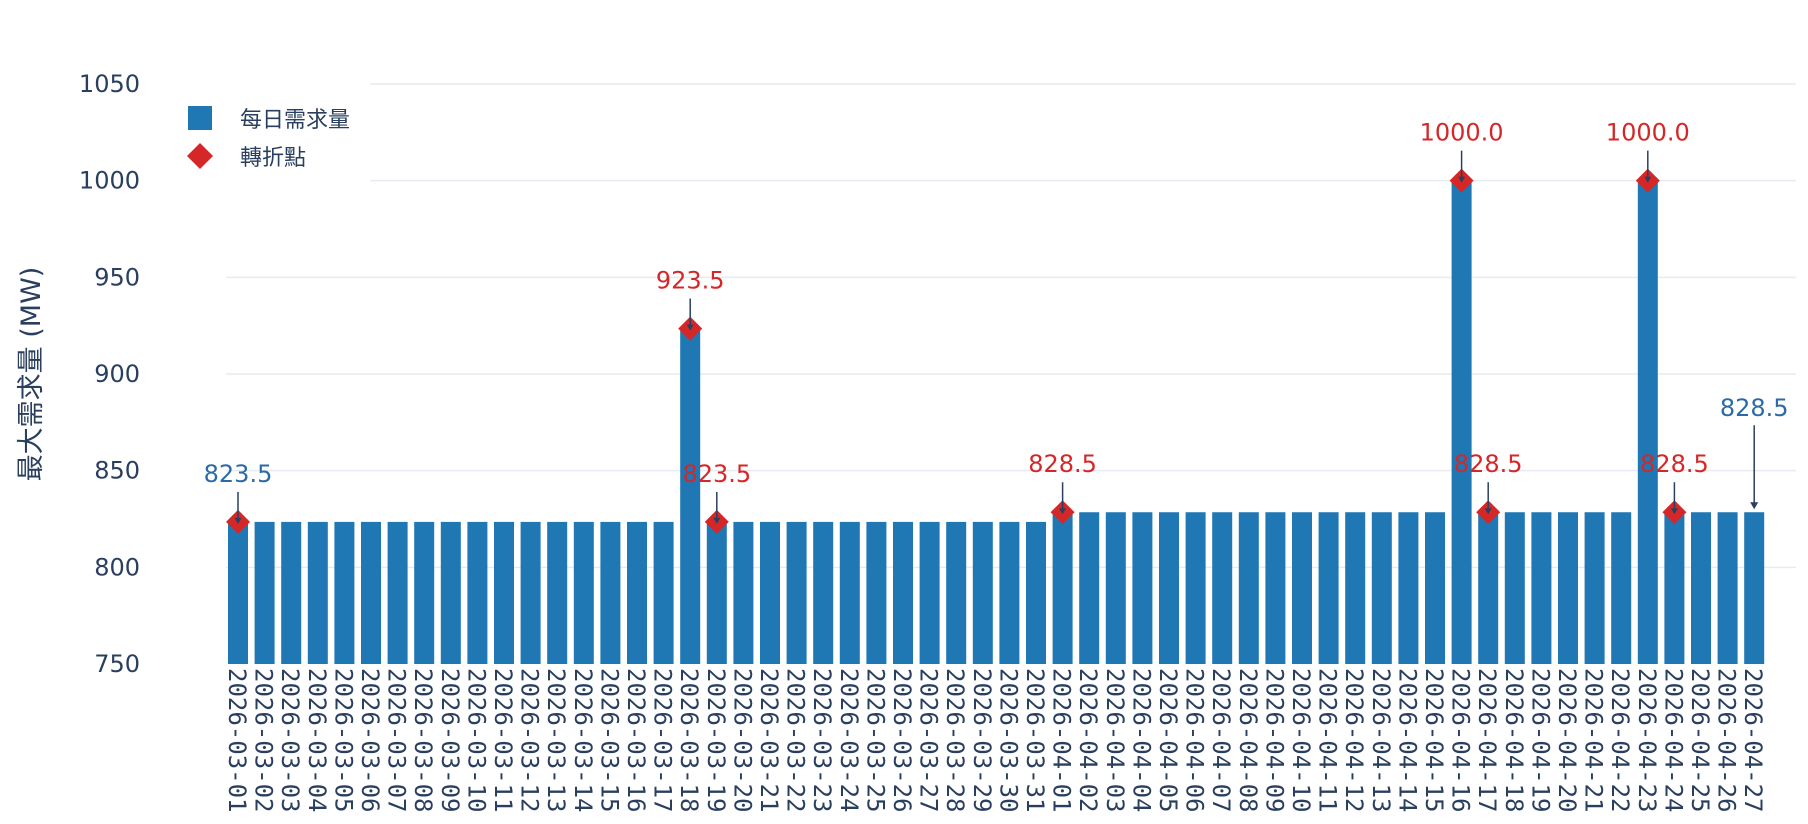 The width and height of the screenshot is (1808, 824). What do you see at coordinates (1062, 740) in the screenshot?
I see `x-tick-label: 2026-04-01` at bounding box center [1062, 740].